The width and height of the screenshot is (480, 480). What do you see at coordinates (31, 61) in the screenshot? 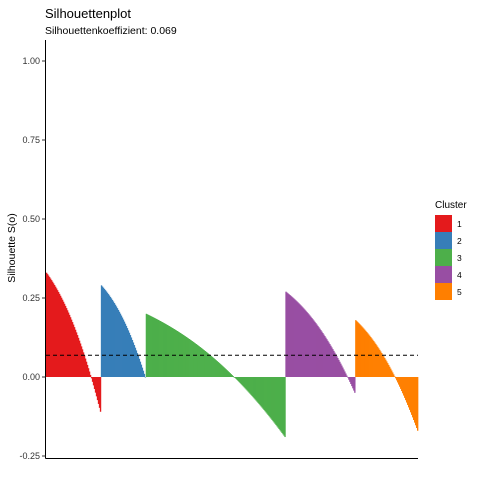
I see `y-tick-label: 1.00` at bounding box center [31, 61].